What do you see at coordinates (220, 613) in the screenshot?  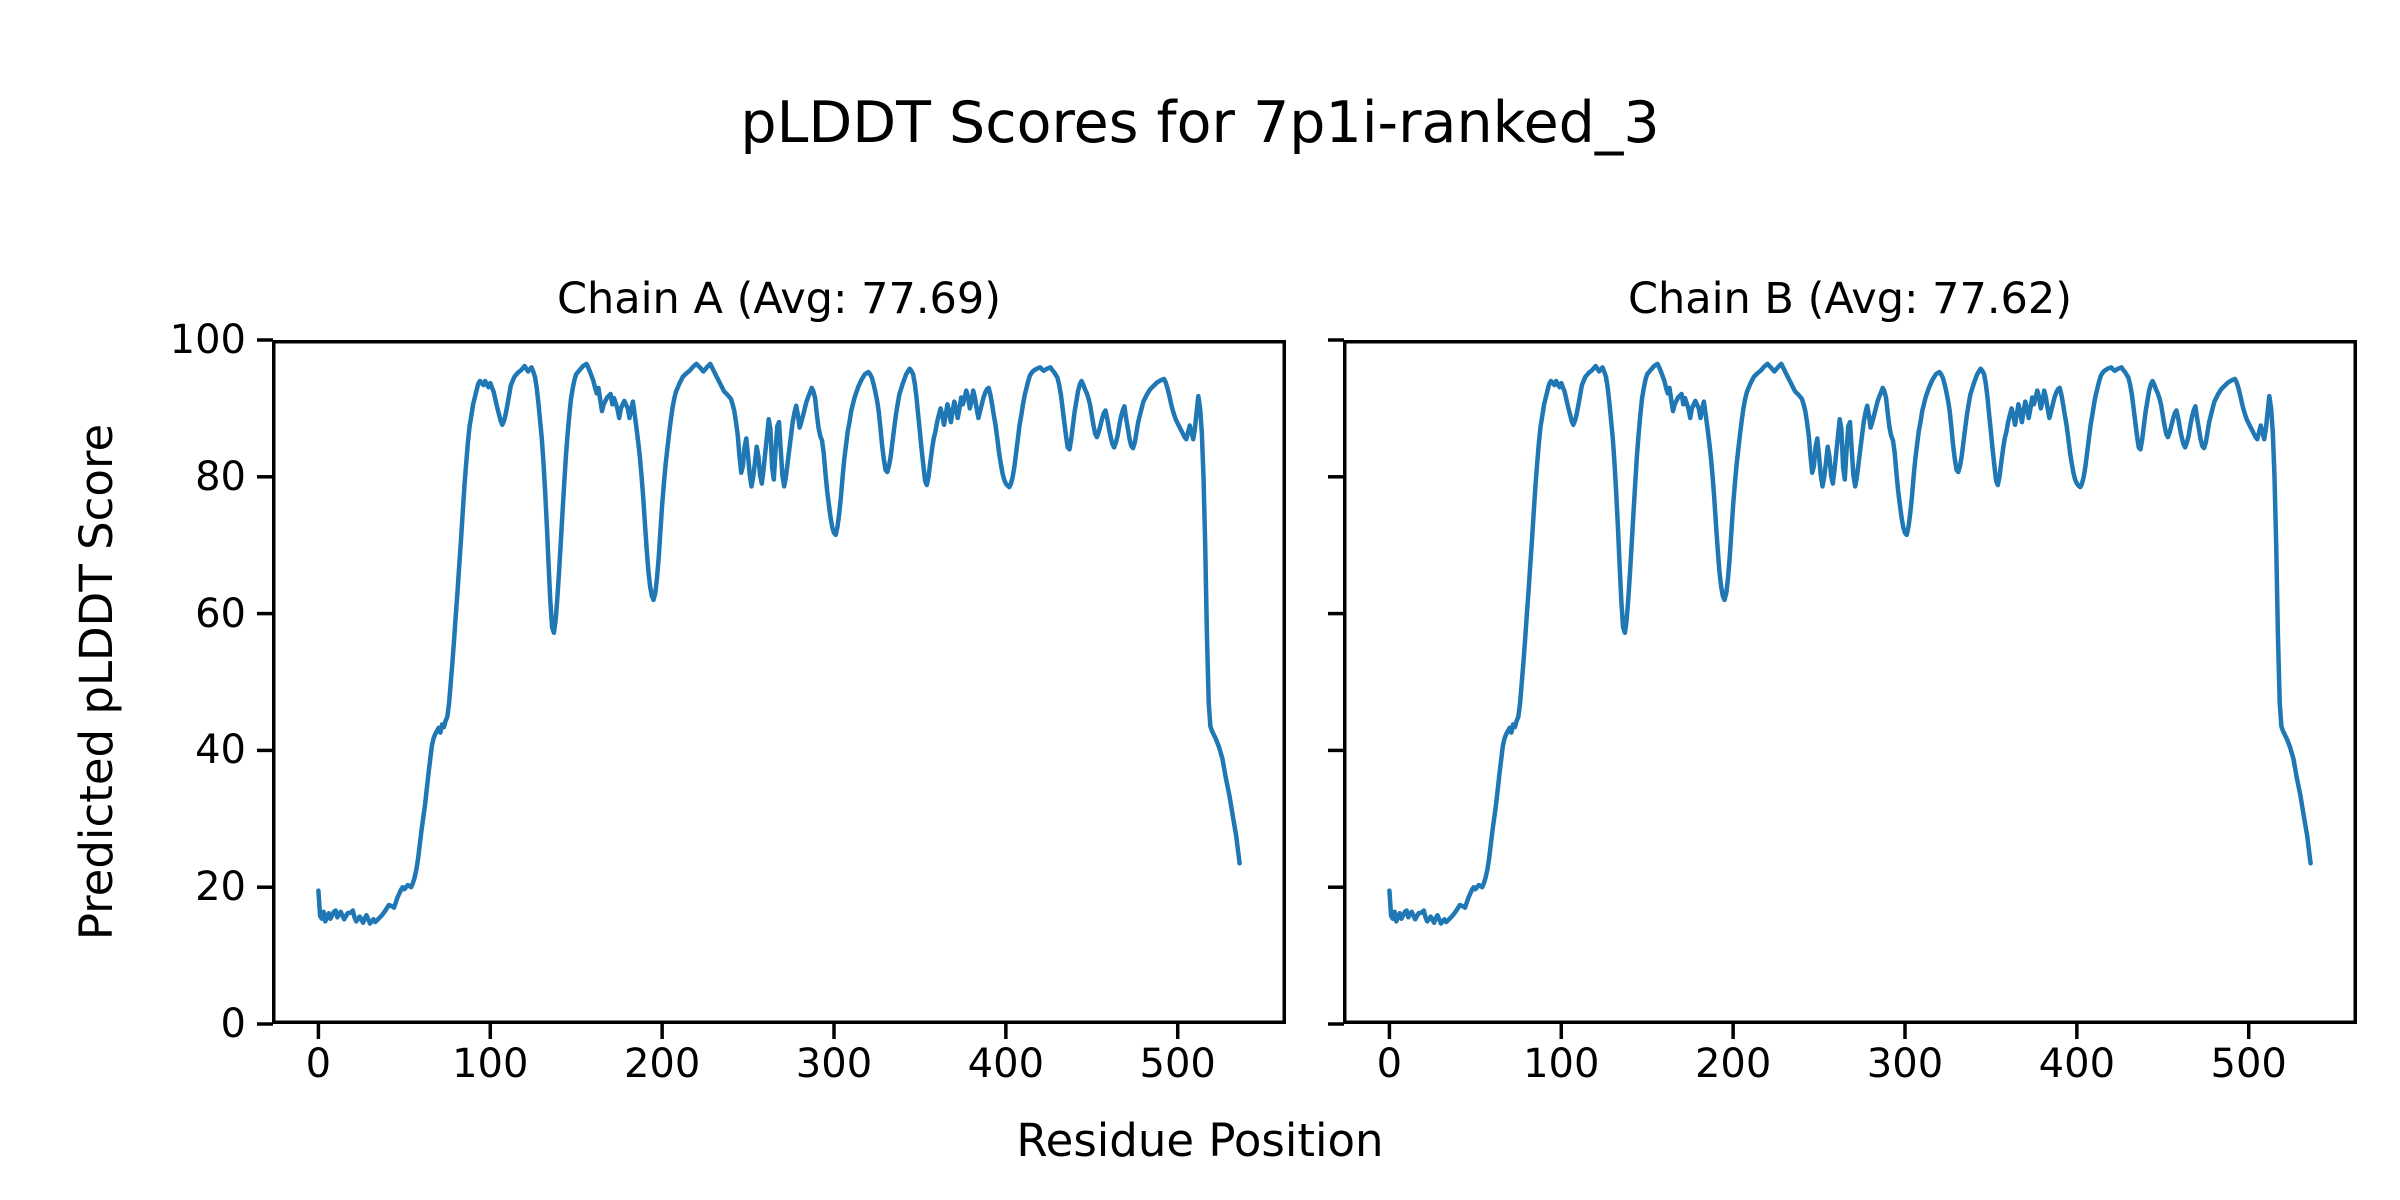 I see `y-tick-label: 60` at bounding box center [220, 613].